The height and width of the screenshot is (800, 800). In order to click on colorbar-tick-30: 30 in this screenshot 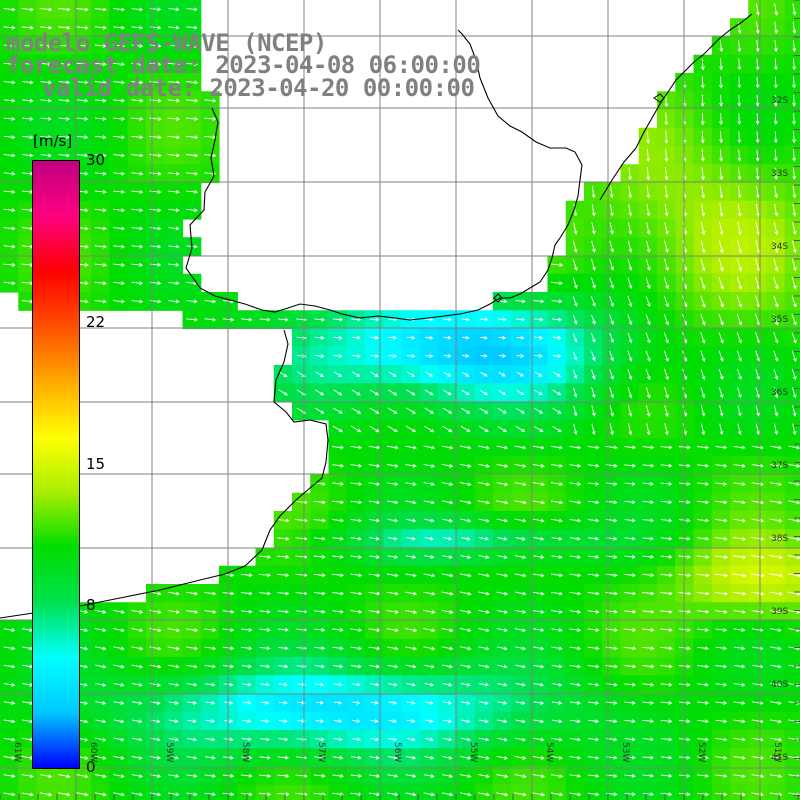, I will do `click(96, 160)`.